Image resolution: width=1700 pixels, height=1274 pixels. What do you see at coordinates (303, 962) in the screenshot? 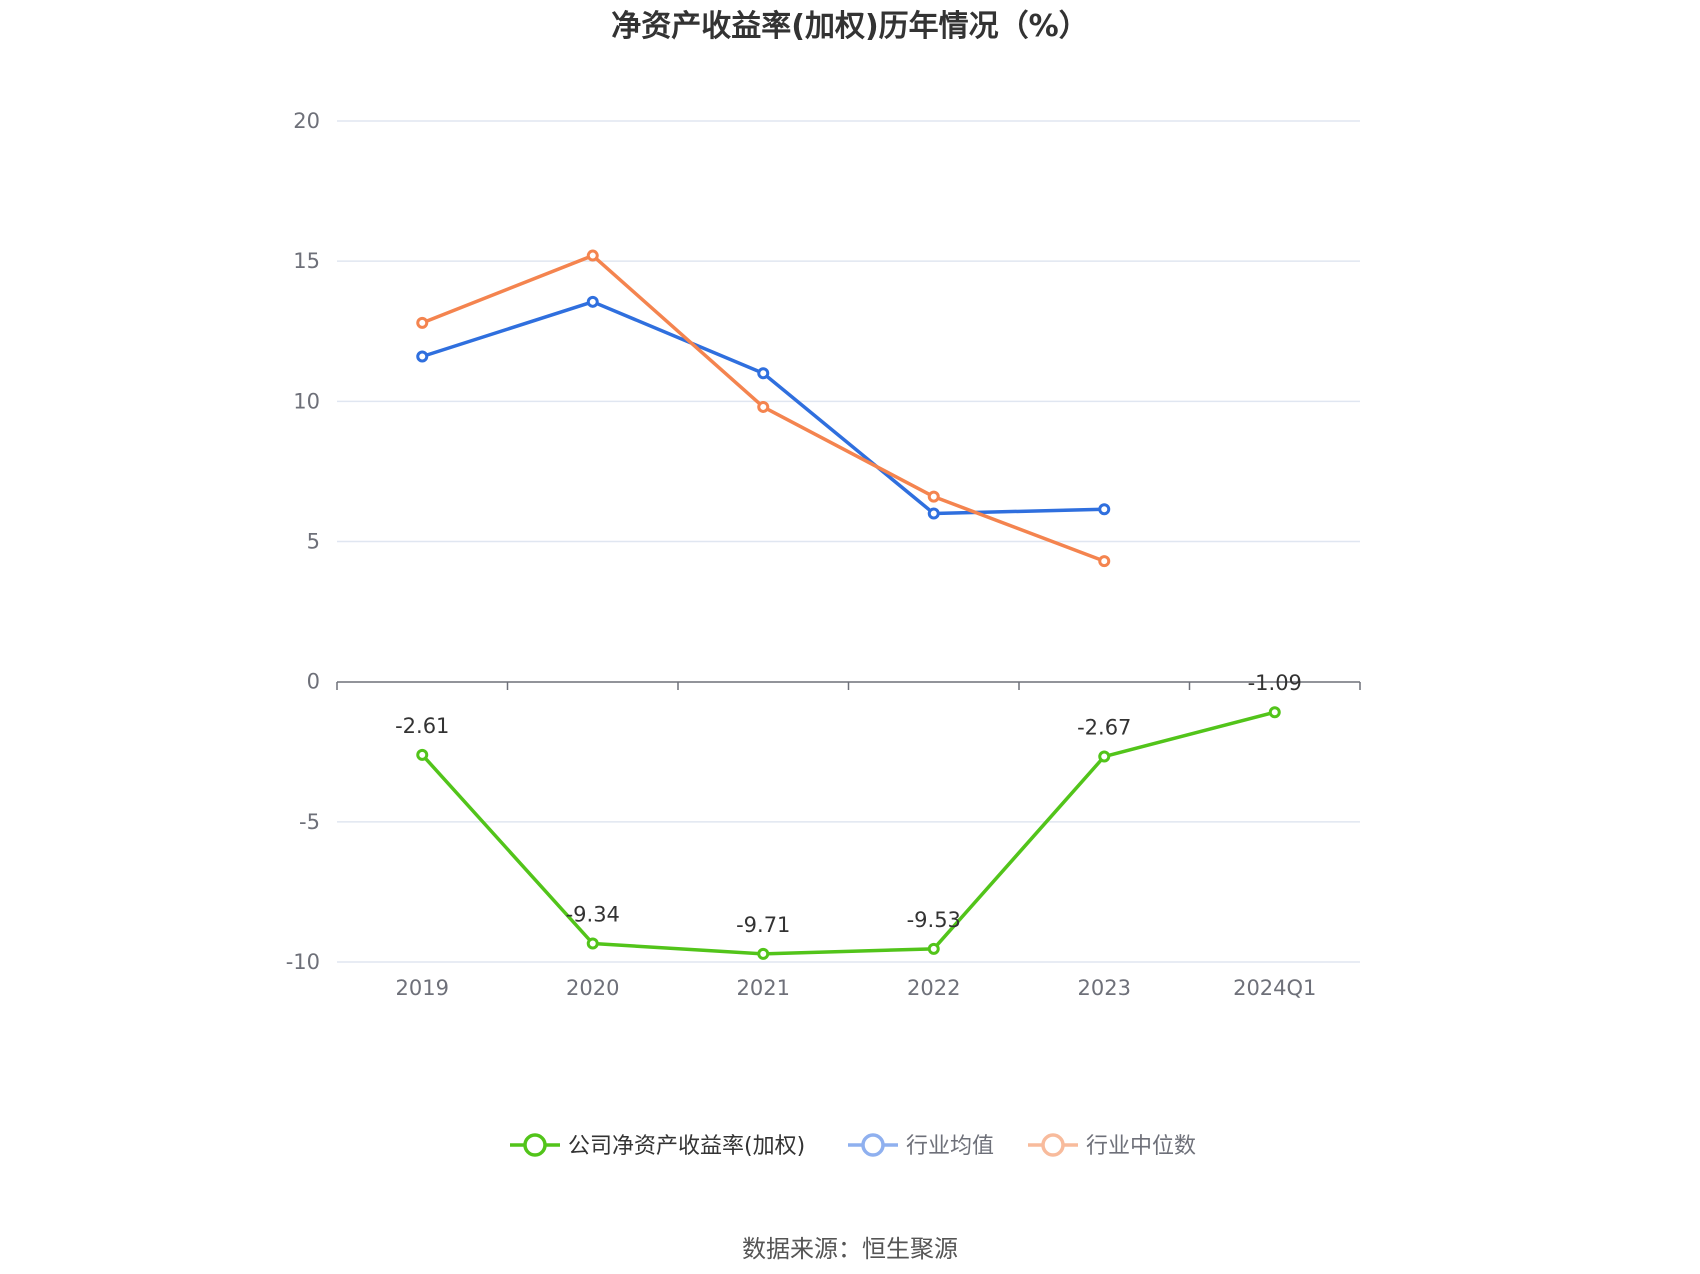
I see `y-tick-label: -10` at bounding box center [303, 962].